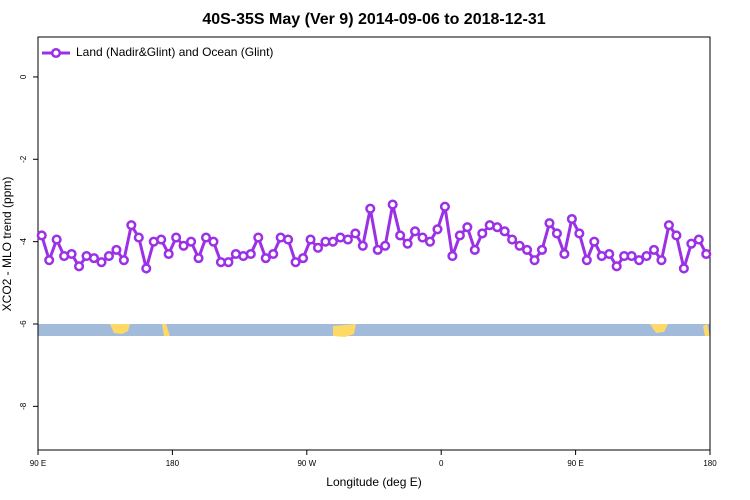 This screenshot has height=500, width=750. I want to click on map-strip, so click(374, 330).